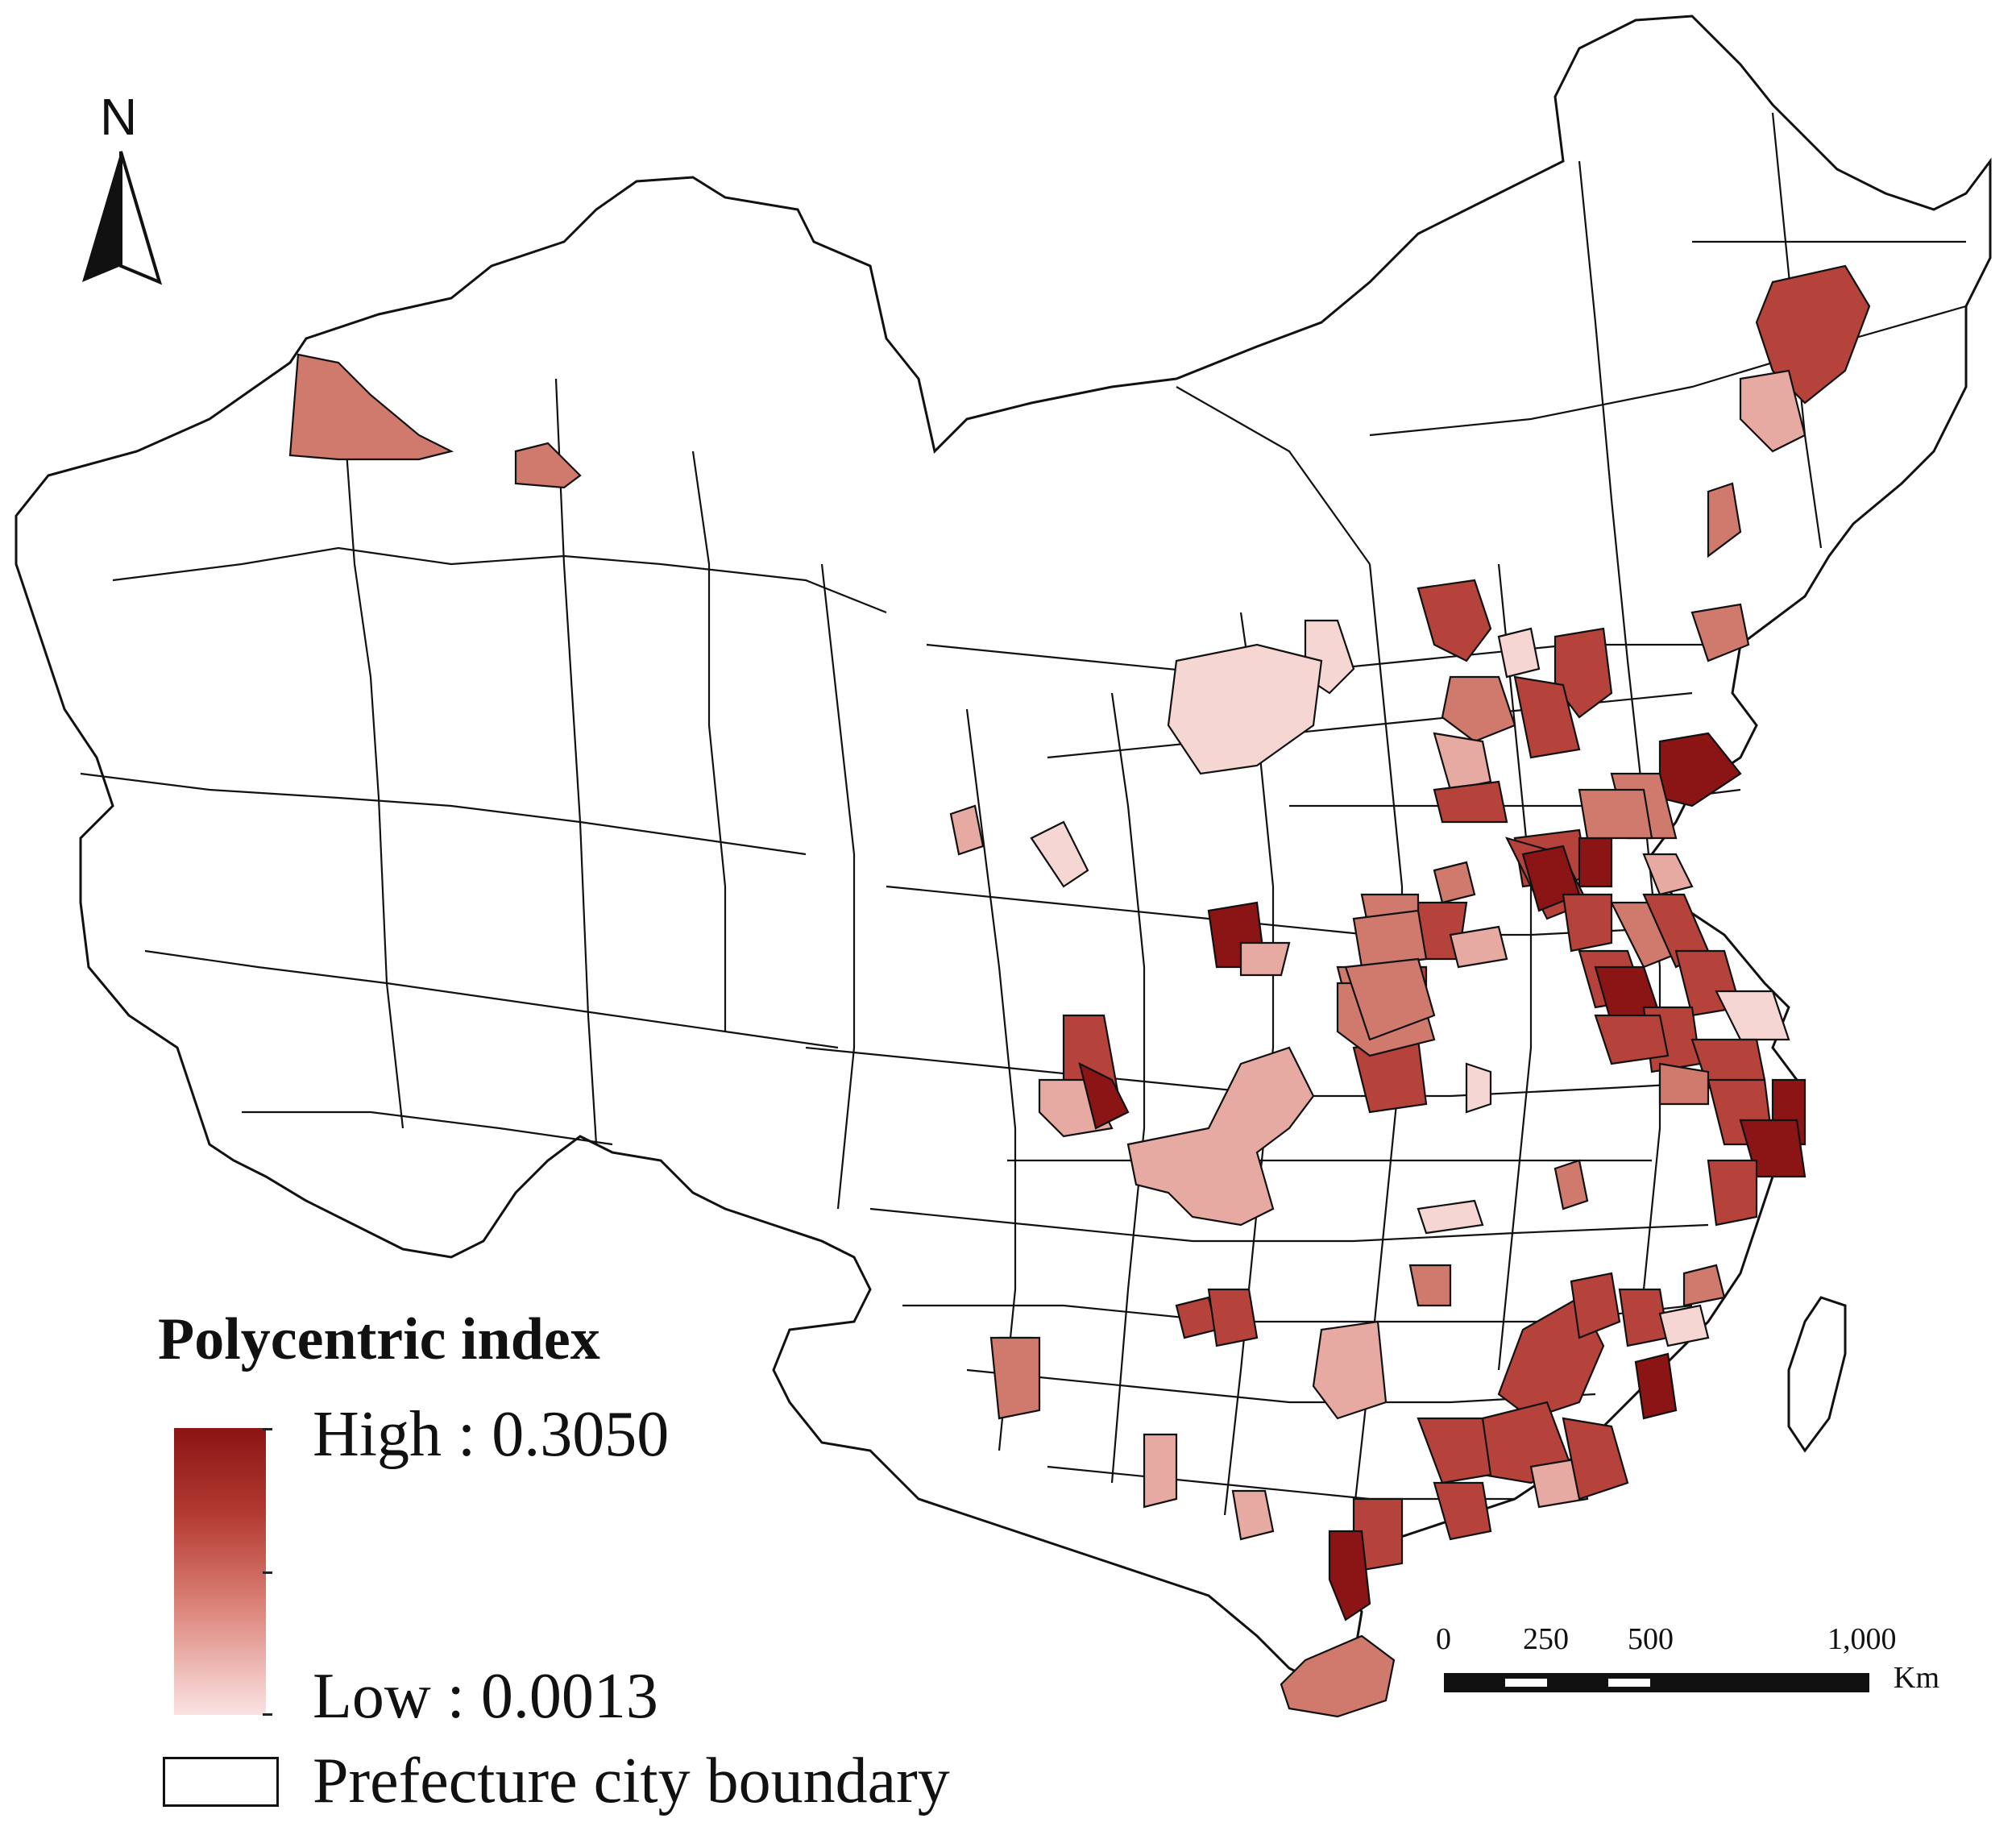 The image size is (2016, 1835). Describe the element at coordinates (1862, 1639) in the screenshot. I see `scale-tick-label: 1,000` at that location.